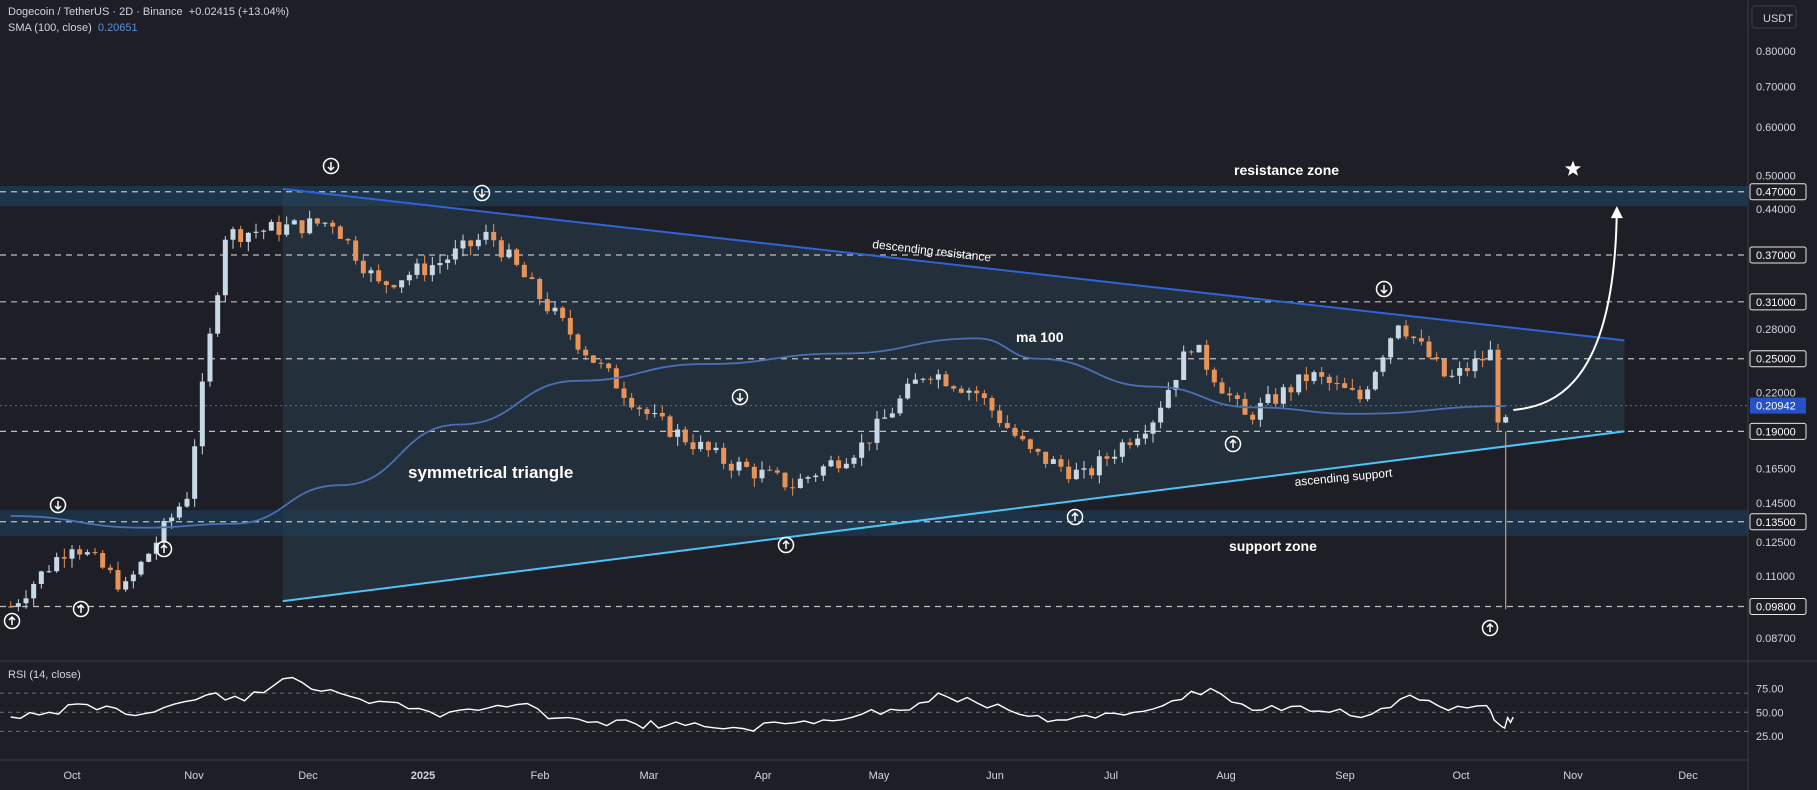  Describe the element at coordinates (1776, 432) in the screenshot. I see `level-tick: 0.19000` at that location.